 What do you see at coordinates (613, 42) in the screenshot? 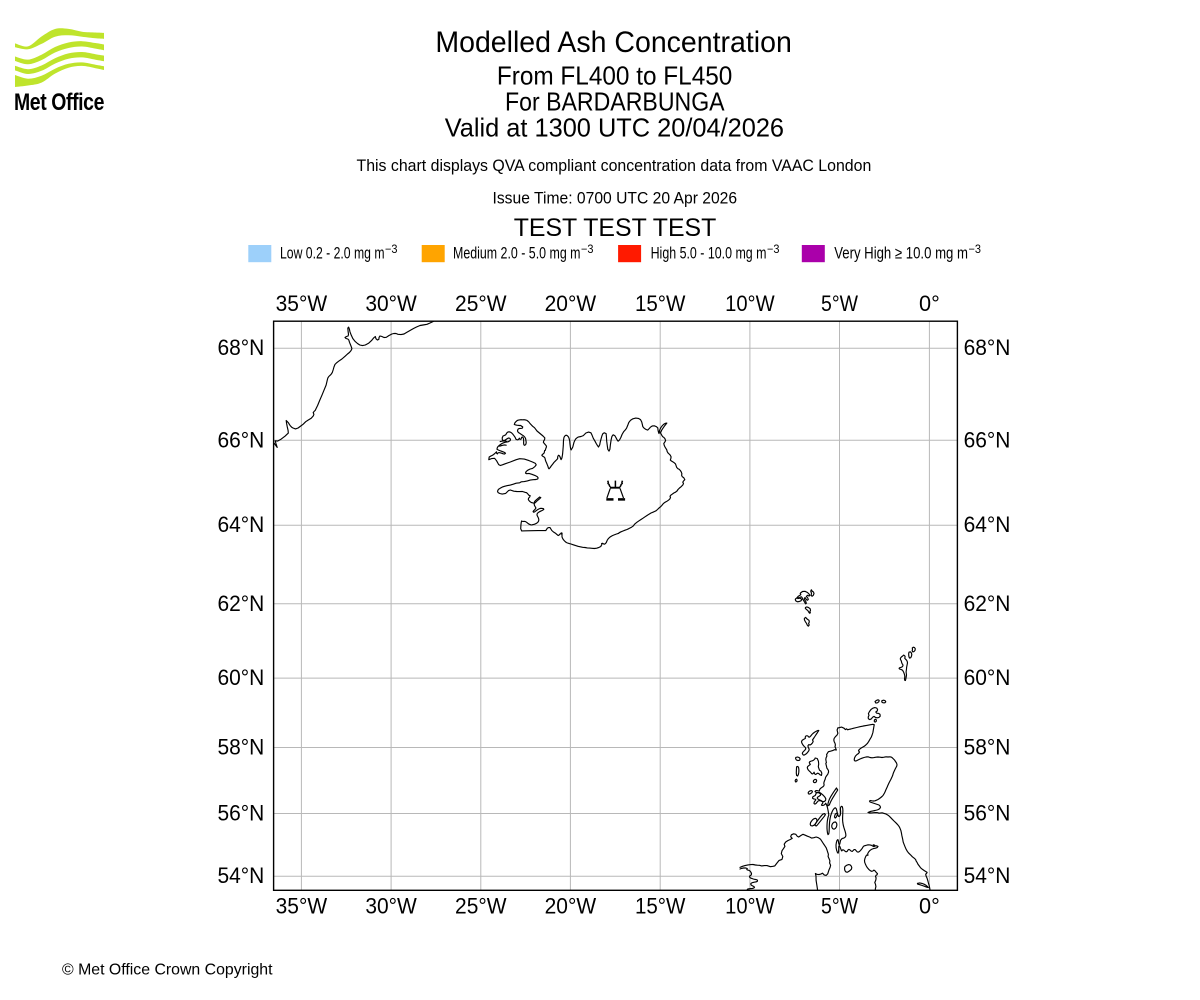
I see `svg-text: Modelled Ash Concentration` at bounding box center [613, 42].